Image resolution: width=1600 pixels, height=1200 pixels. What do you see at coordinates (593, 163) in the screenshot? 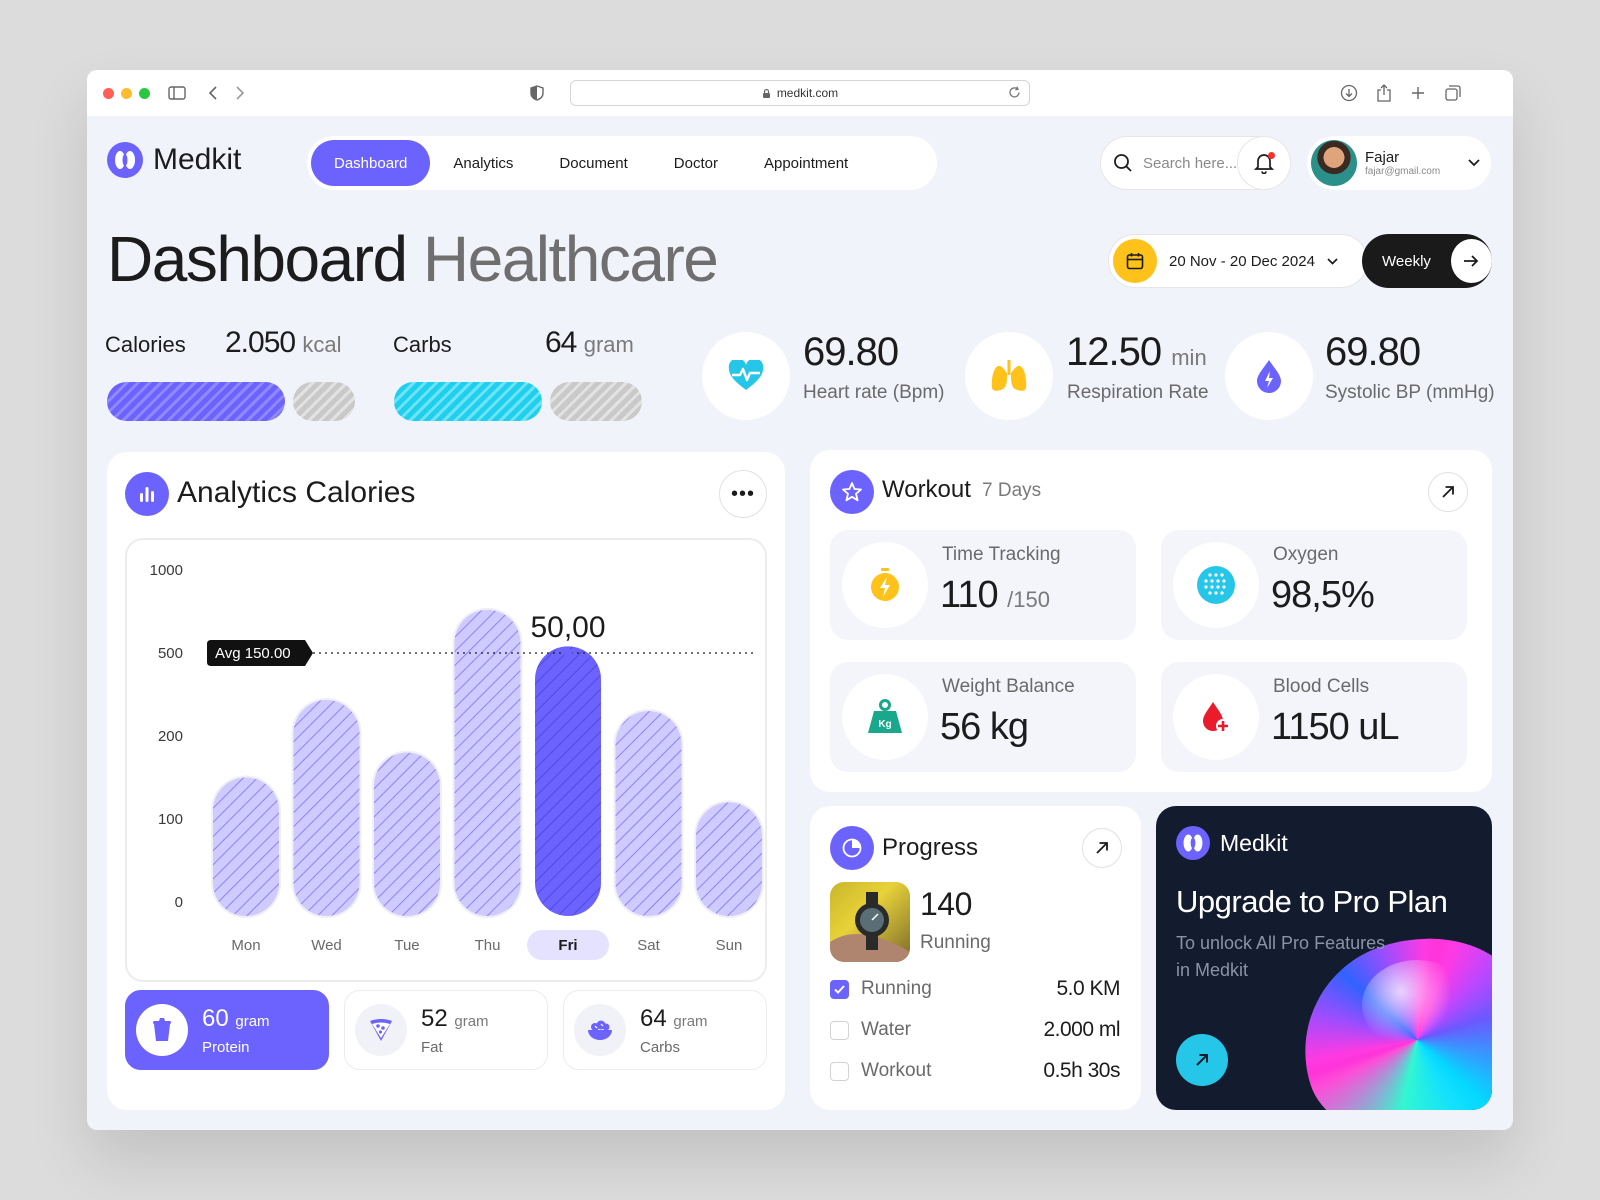
I see `nav-document: Document` at bounding box center [593, 163].